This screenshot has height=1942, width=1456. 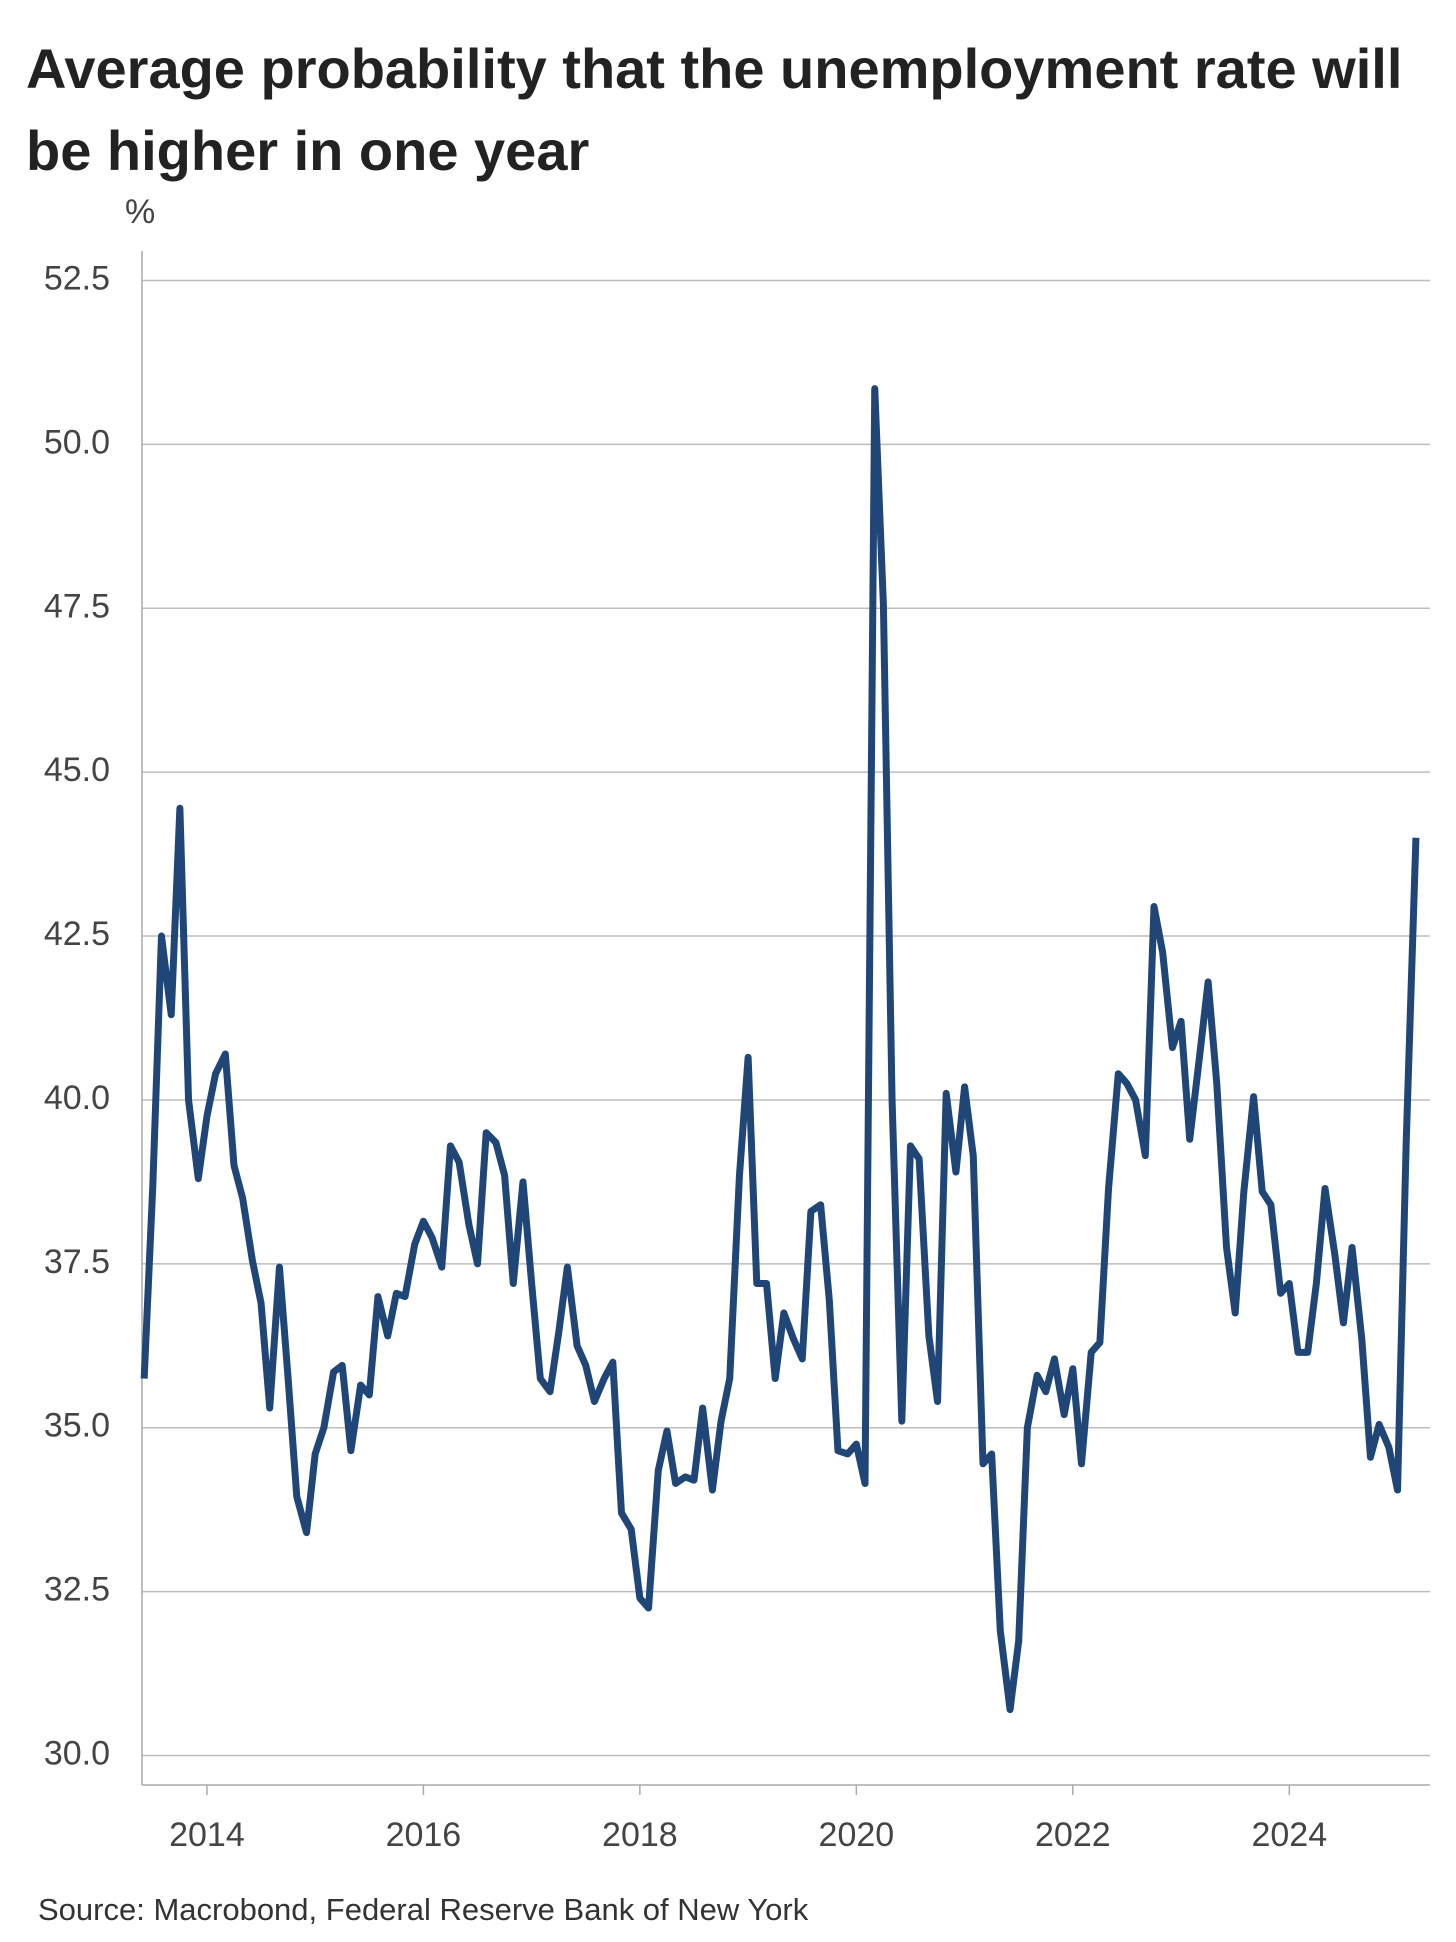 I want to click on y-tick-label: 42.5, so click(x=77, y=934).